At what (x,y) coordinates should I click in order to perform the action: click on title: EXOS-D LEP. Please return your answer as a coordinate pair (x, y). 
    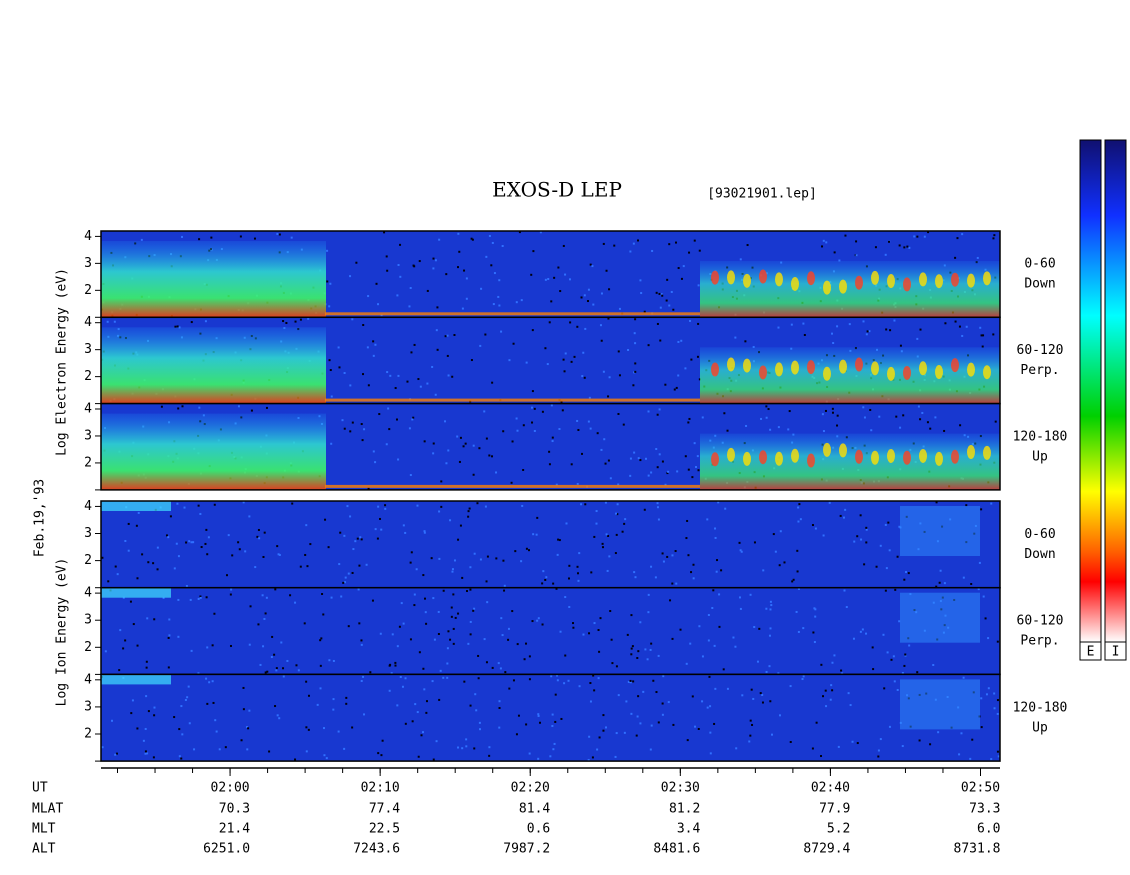
    Looking at the image, I should click on (557, 190).